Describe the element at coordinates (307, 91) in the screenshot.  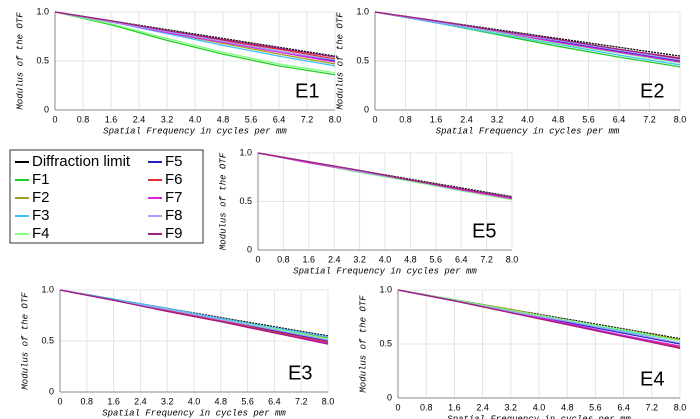
I see `panel-label: E1` at that location.